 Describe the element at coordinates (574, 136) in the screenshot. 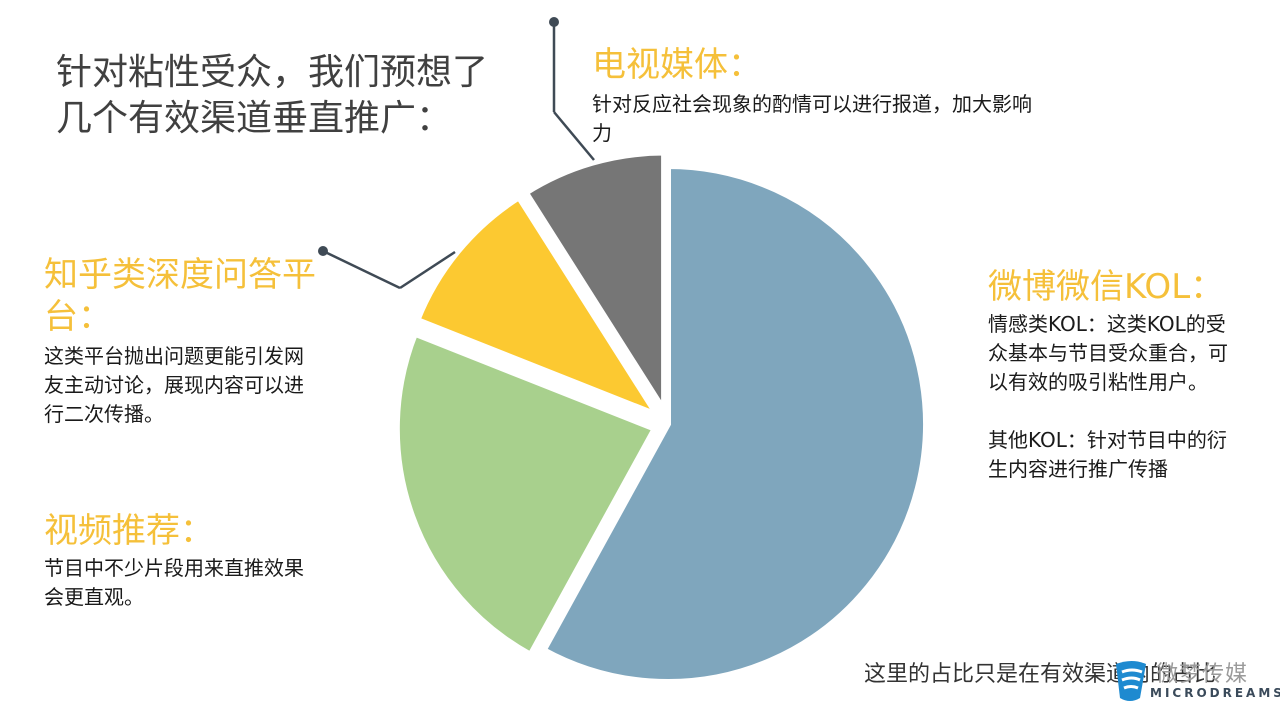

I see `tv-callout-line-diagonal` at that location.